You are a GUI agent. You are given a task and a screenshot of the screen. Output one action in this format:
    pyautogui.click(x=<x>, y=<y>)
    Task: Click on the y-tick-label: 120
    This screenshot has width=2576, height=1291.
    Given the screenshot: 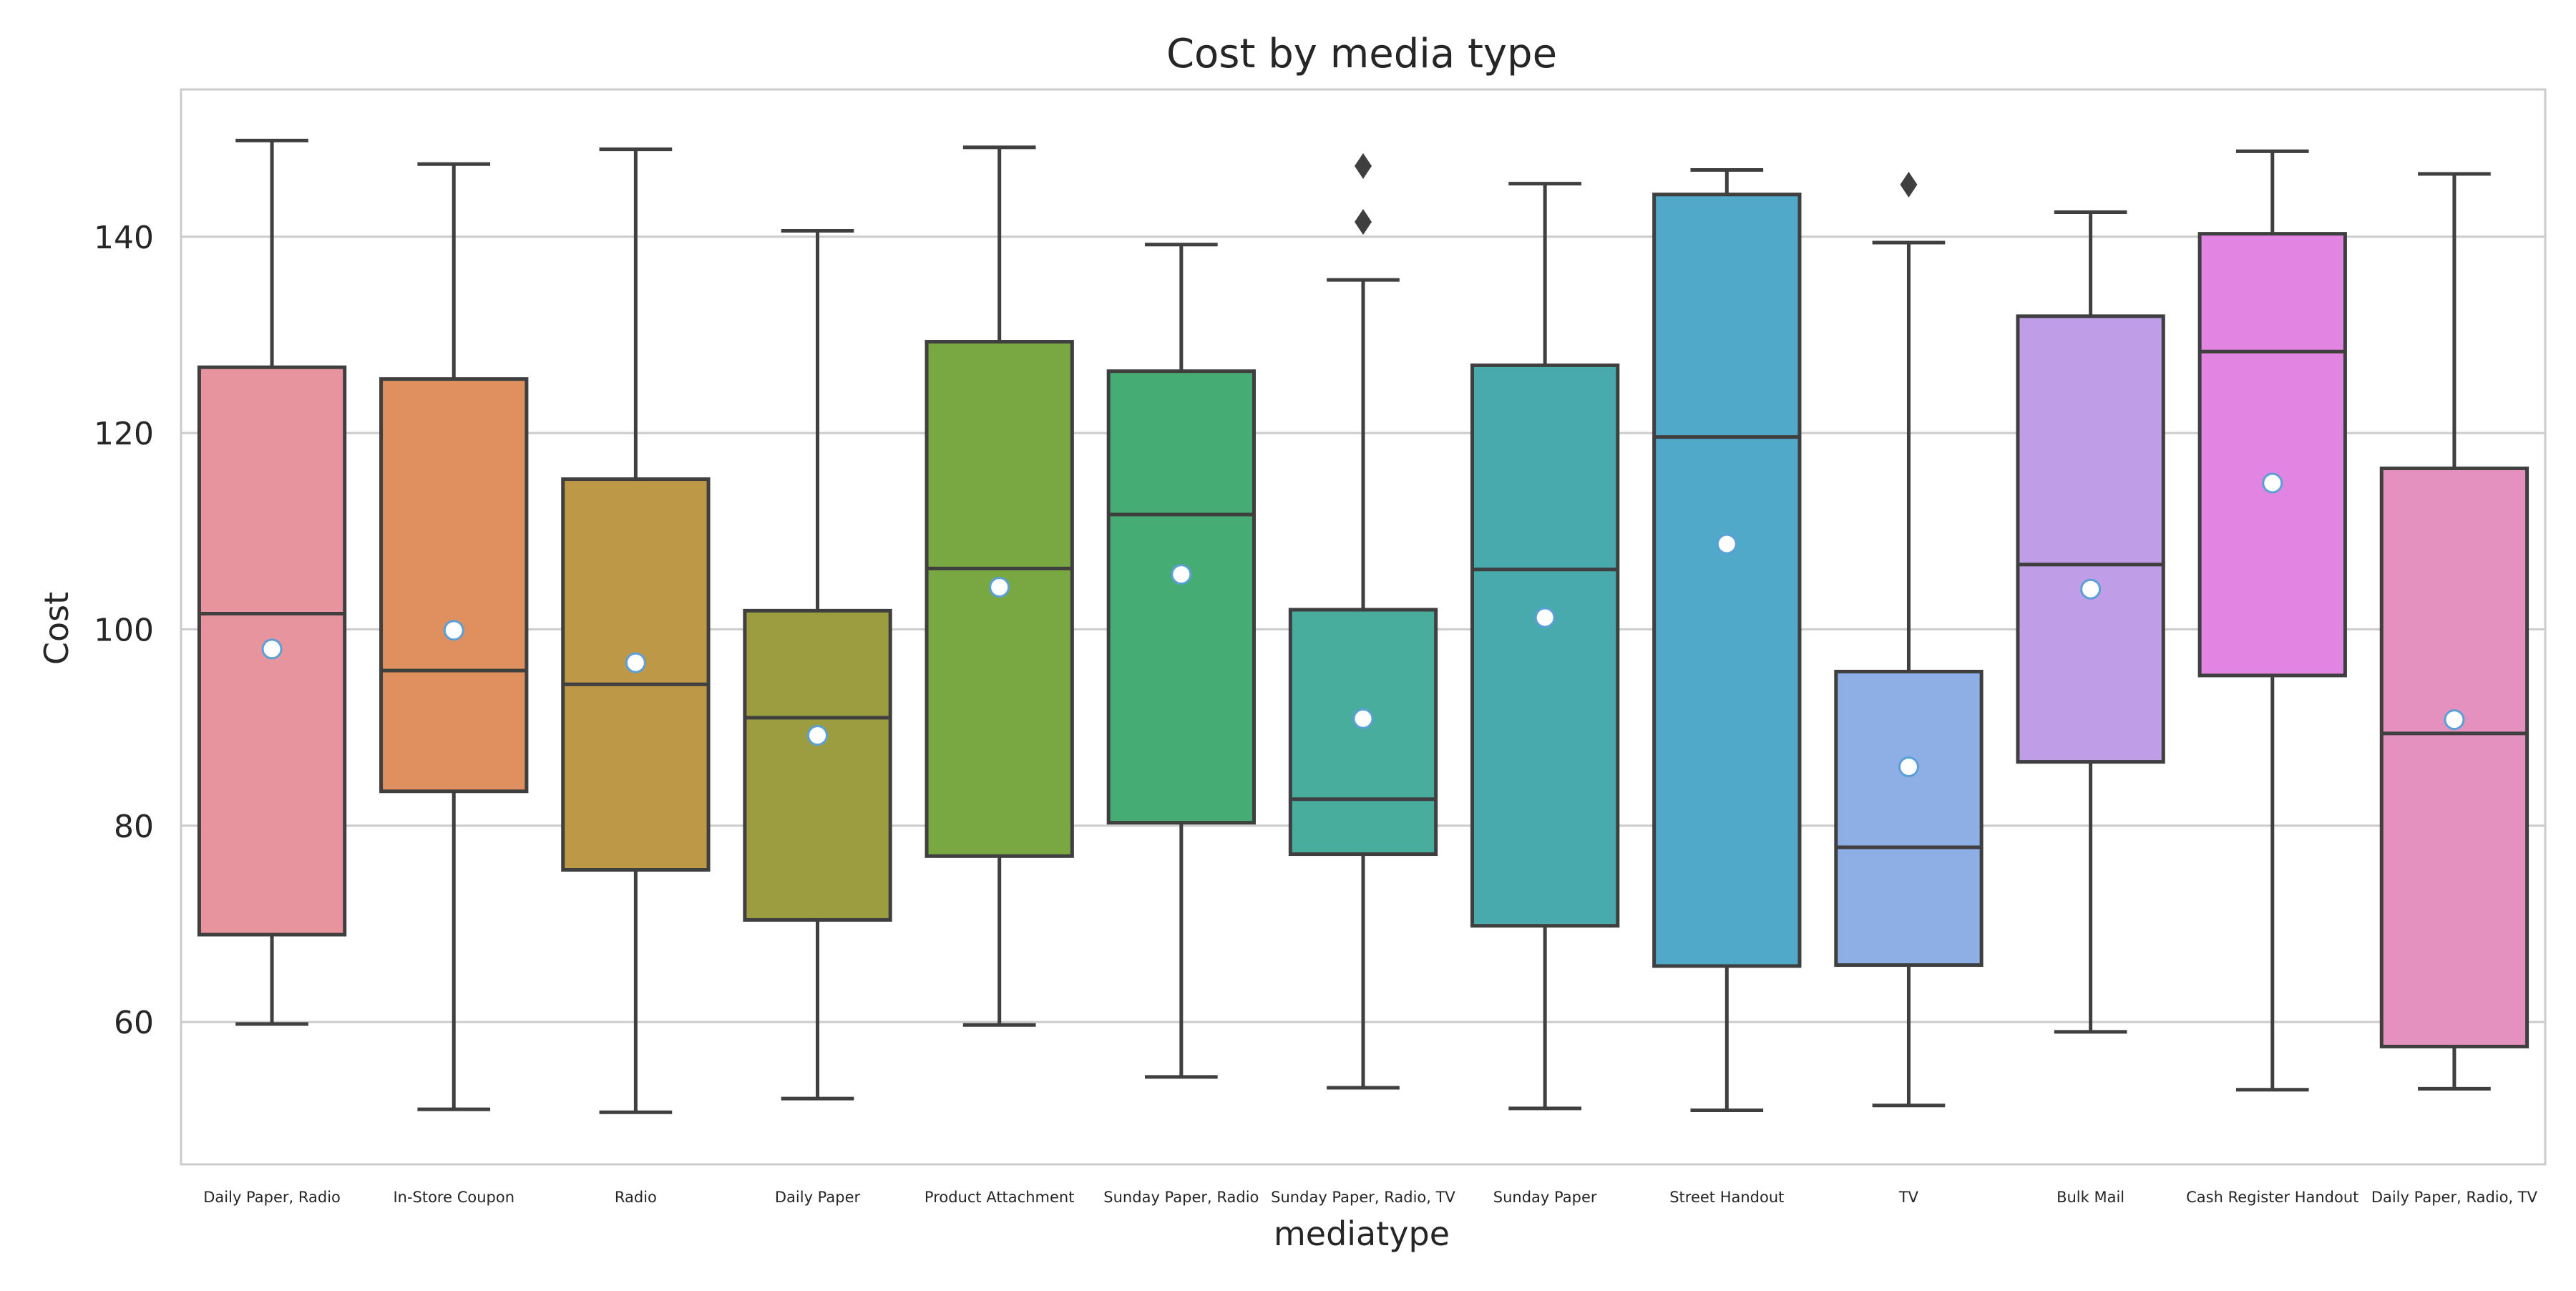 What is the action you would take?
    pyautogui.click(x=124, y=434)
    